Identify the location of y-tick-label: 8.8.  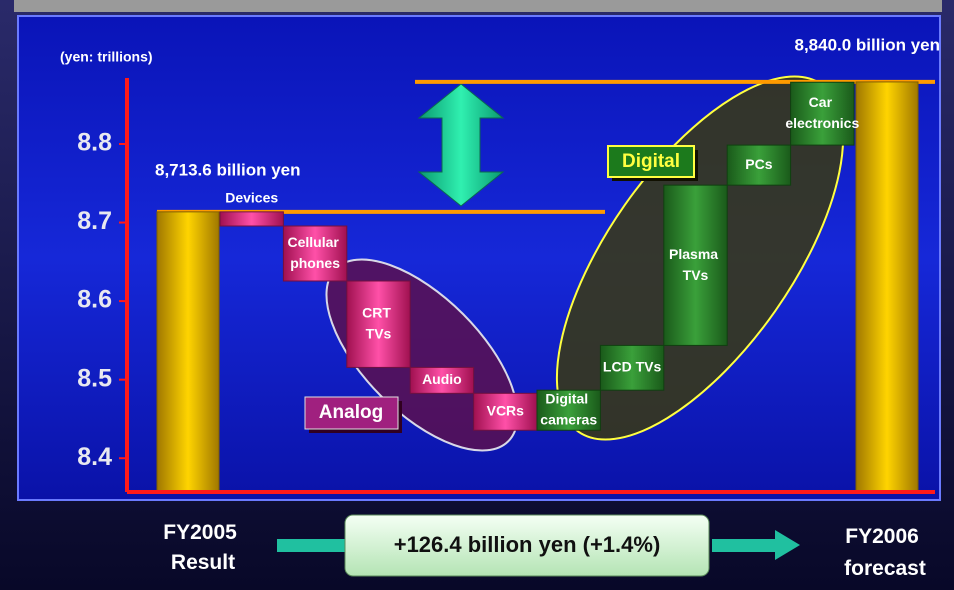
(94, 143).